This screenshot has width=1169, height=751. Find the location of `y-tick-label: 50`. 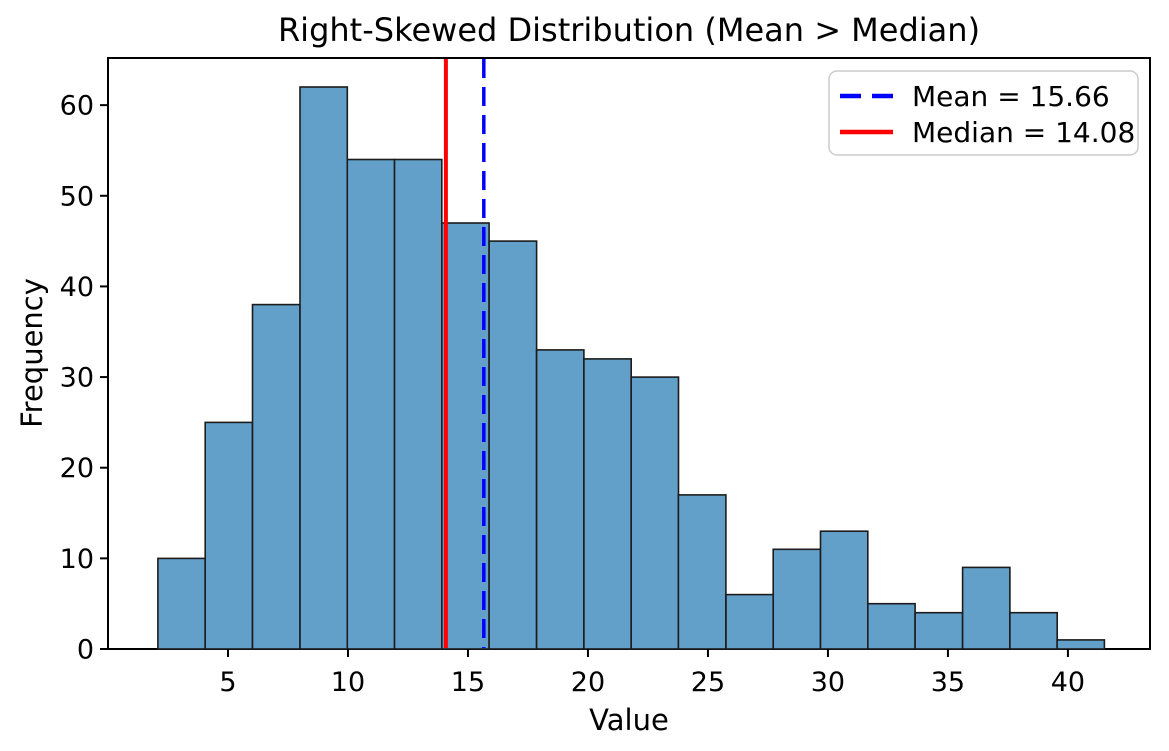

y-tick-label: 50 is located at coordinates (77, 196).